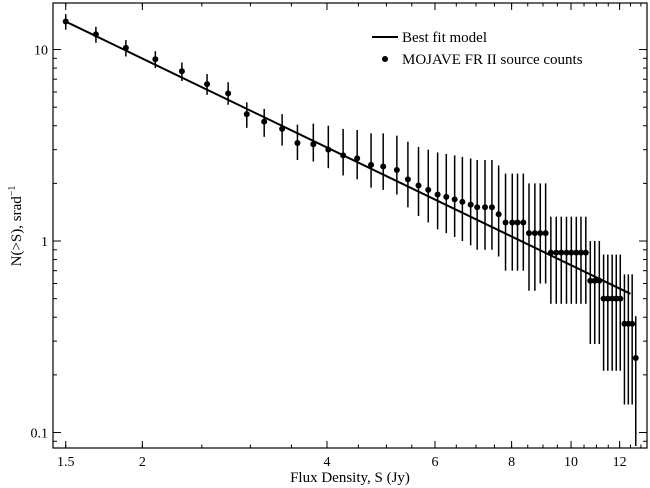 The width and height of the screenshot is (650, 488). I want to click on x-tick-label: 1.5, so click(66, 462).